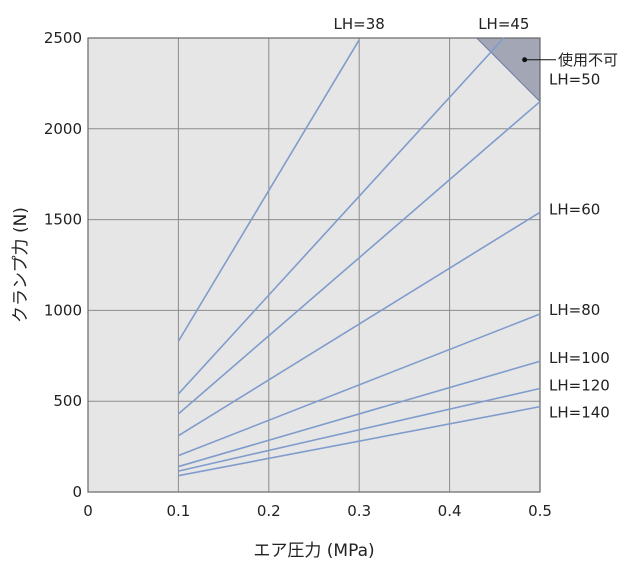  Describe the element at coordinates (313, 551) in the screenshot. I see `x-axis-title: エア圧力 (MPa)` at that location.